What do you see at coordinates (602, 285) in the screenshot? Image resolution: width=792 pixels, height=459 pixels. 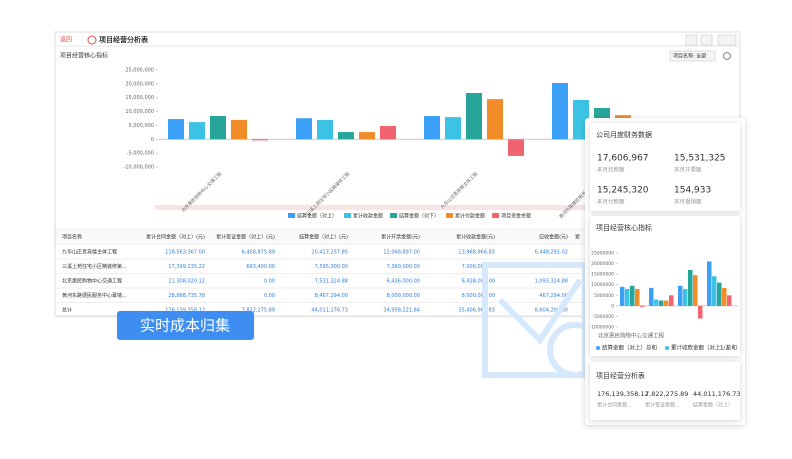 I see `y-tick-label: 10000000` at bounding box center [602, 285].